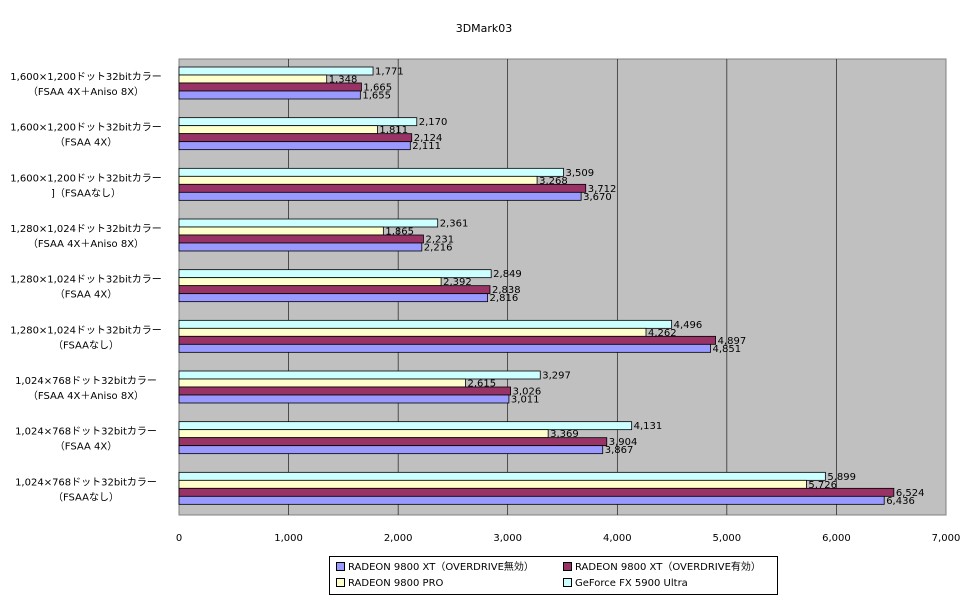 The height and width of the screenshot is (604, 972). Describe the element at coordinates (396, 583) in the screenshot. I see `legend-label: RADEON 9800 PRO` at that location.